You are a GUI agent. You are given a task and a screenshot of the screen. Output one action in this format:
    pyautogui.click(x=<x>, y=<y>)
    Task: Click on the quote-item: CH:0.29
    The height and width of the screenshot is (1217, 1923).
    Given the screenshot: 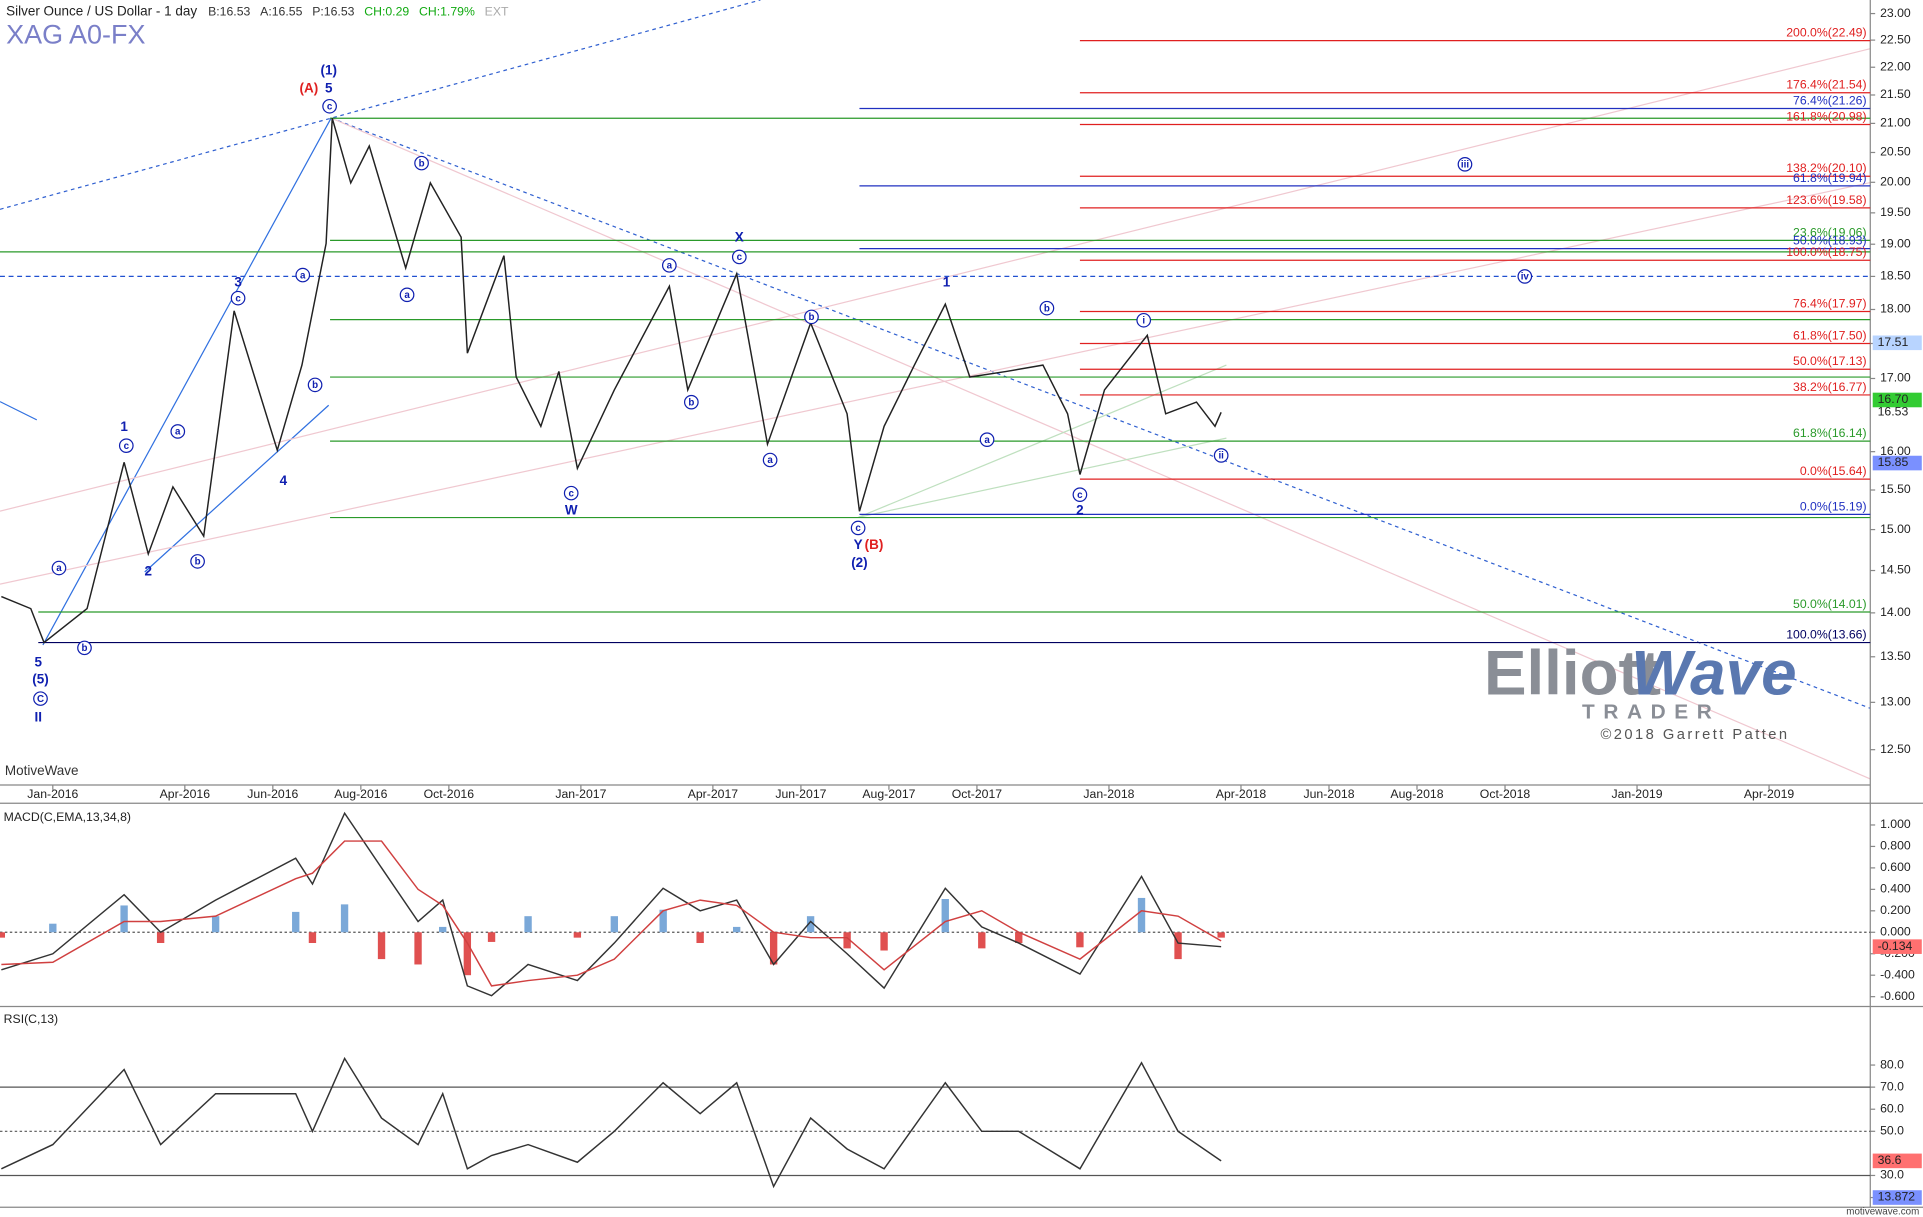 What is the action you would take?
    pyautogui.click(x=386, y=11)
    